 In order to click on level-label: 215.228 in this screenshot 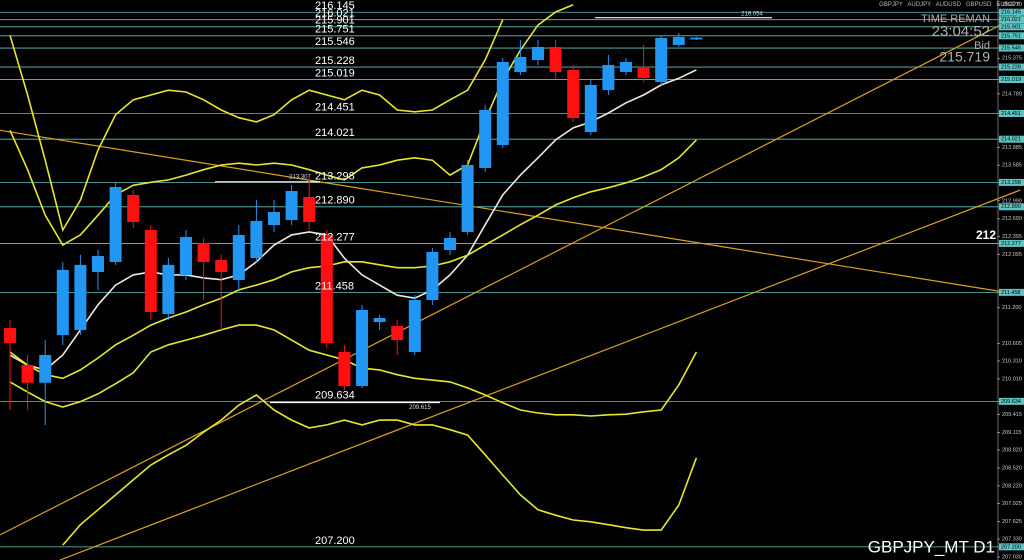, I will do `click(335, 61)`.